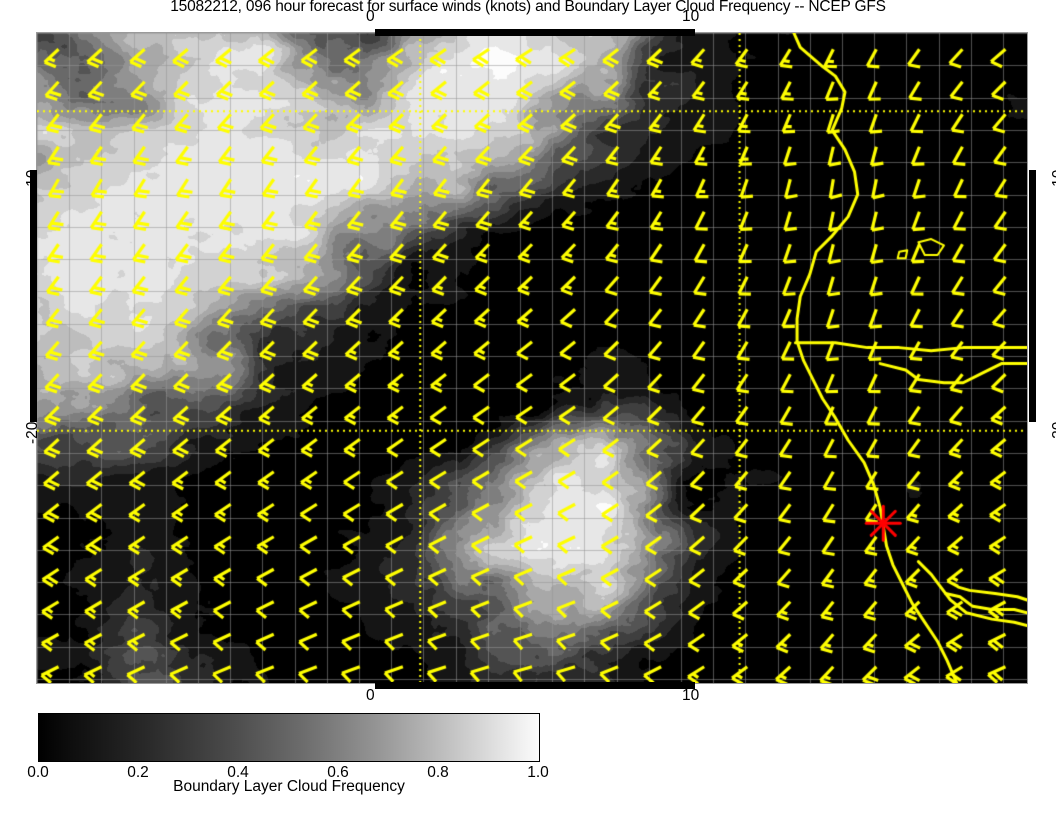 Image resolution: width=1056 pixels, height=816 pixels. I want to click on y-tick-left-1: -20, so click(32, 432).